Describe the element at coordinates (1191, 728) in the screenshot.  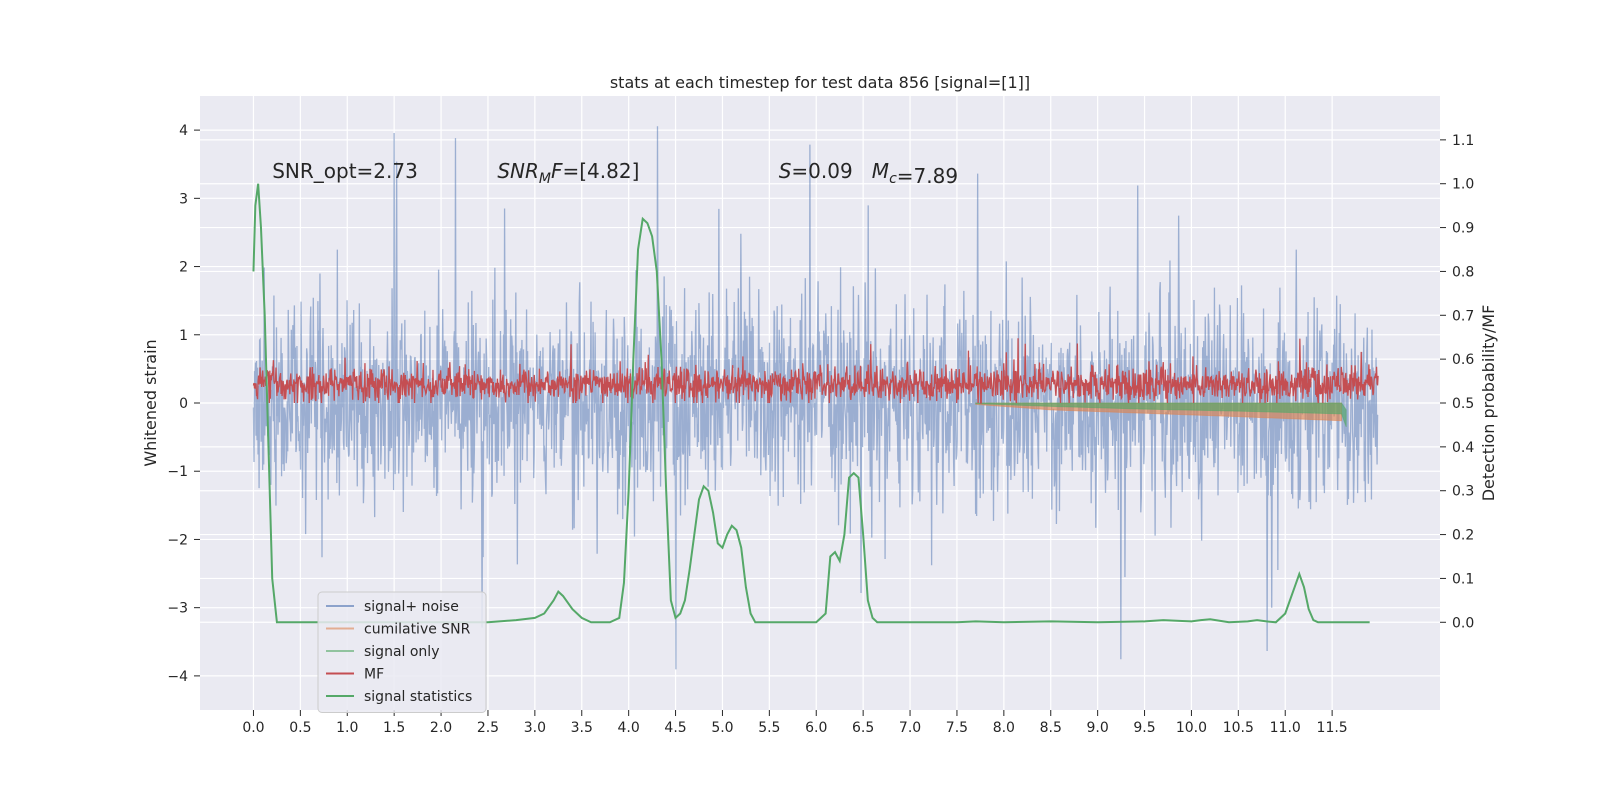
I see `x-tick-label-20: 10.0` at that location.